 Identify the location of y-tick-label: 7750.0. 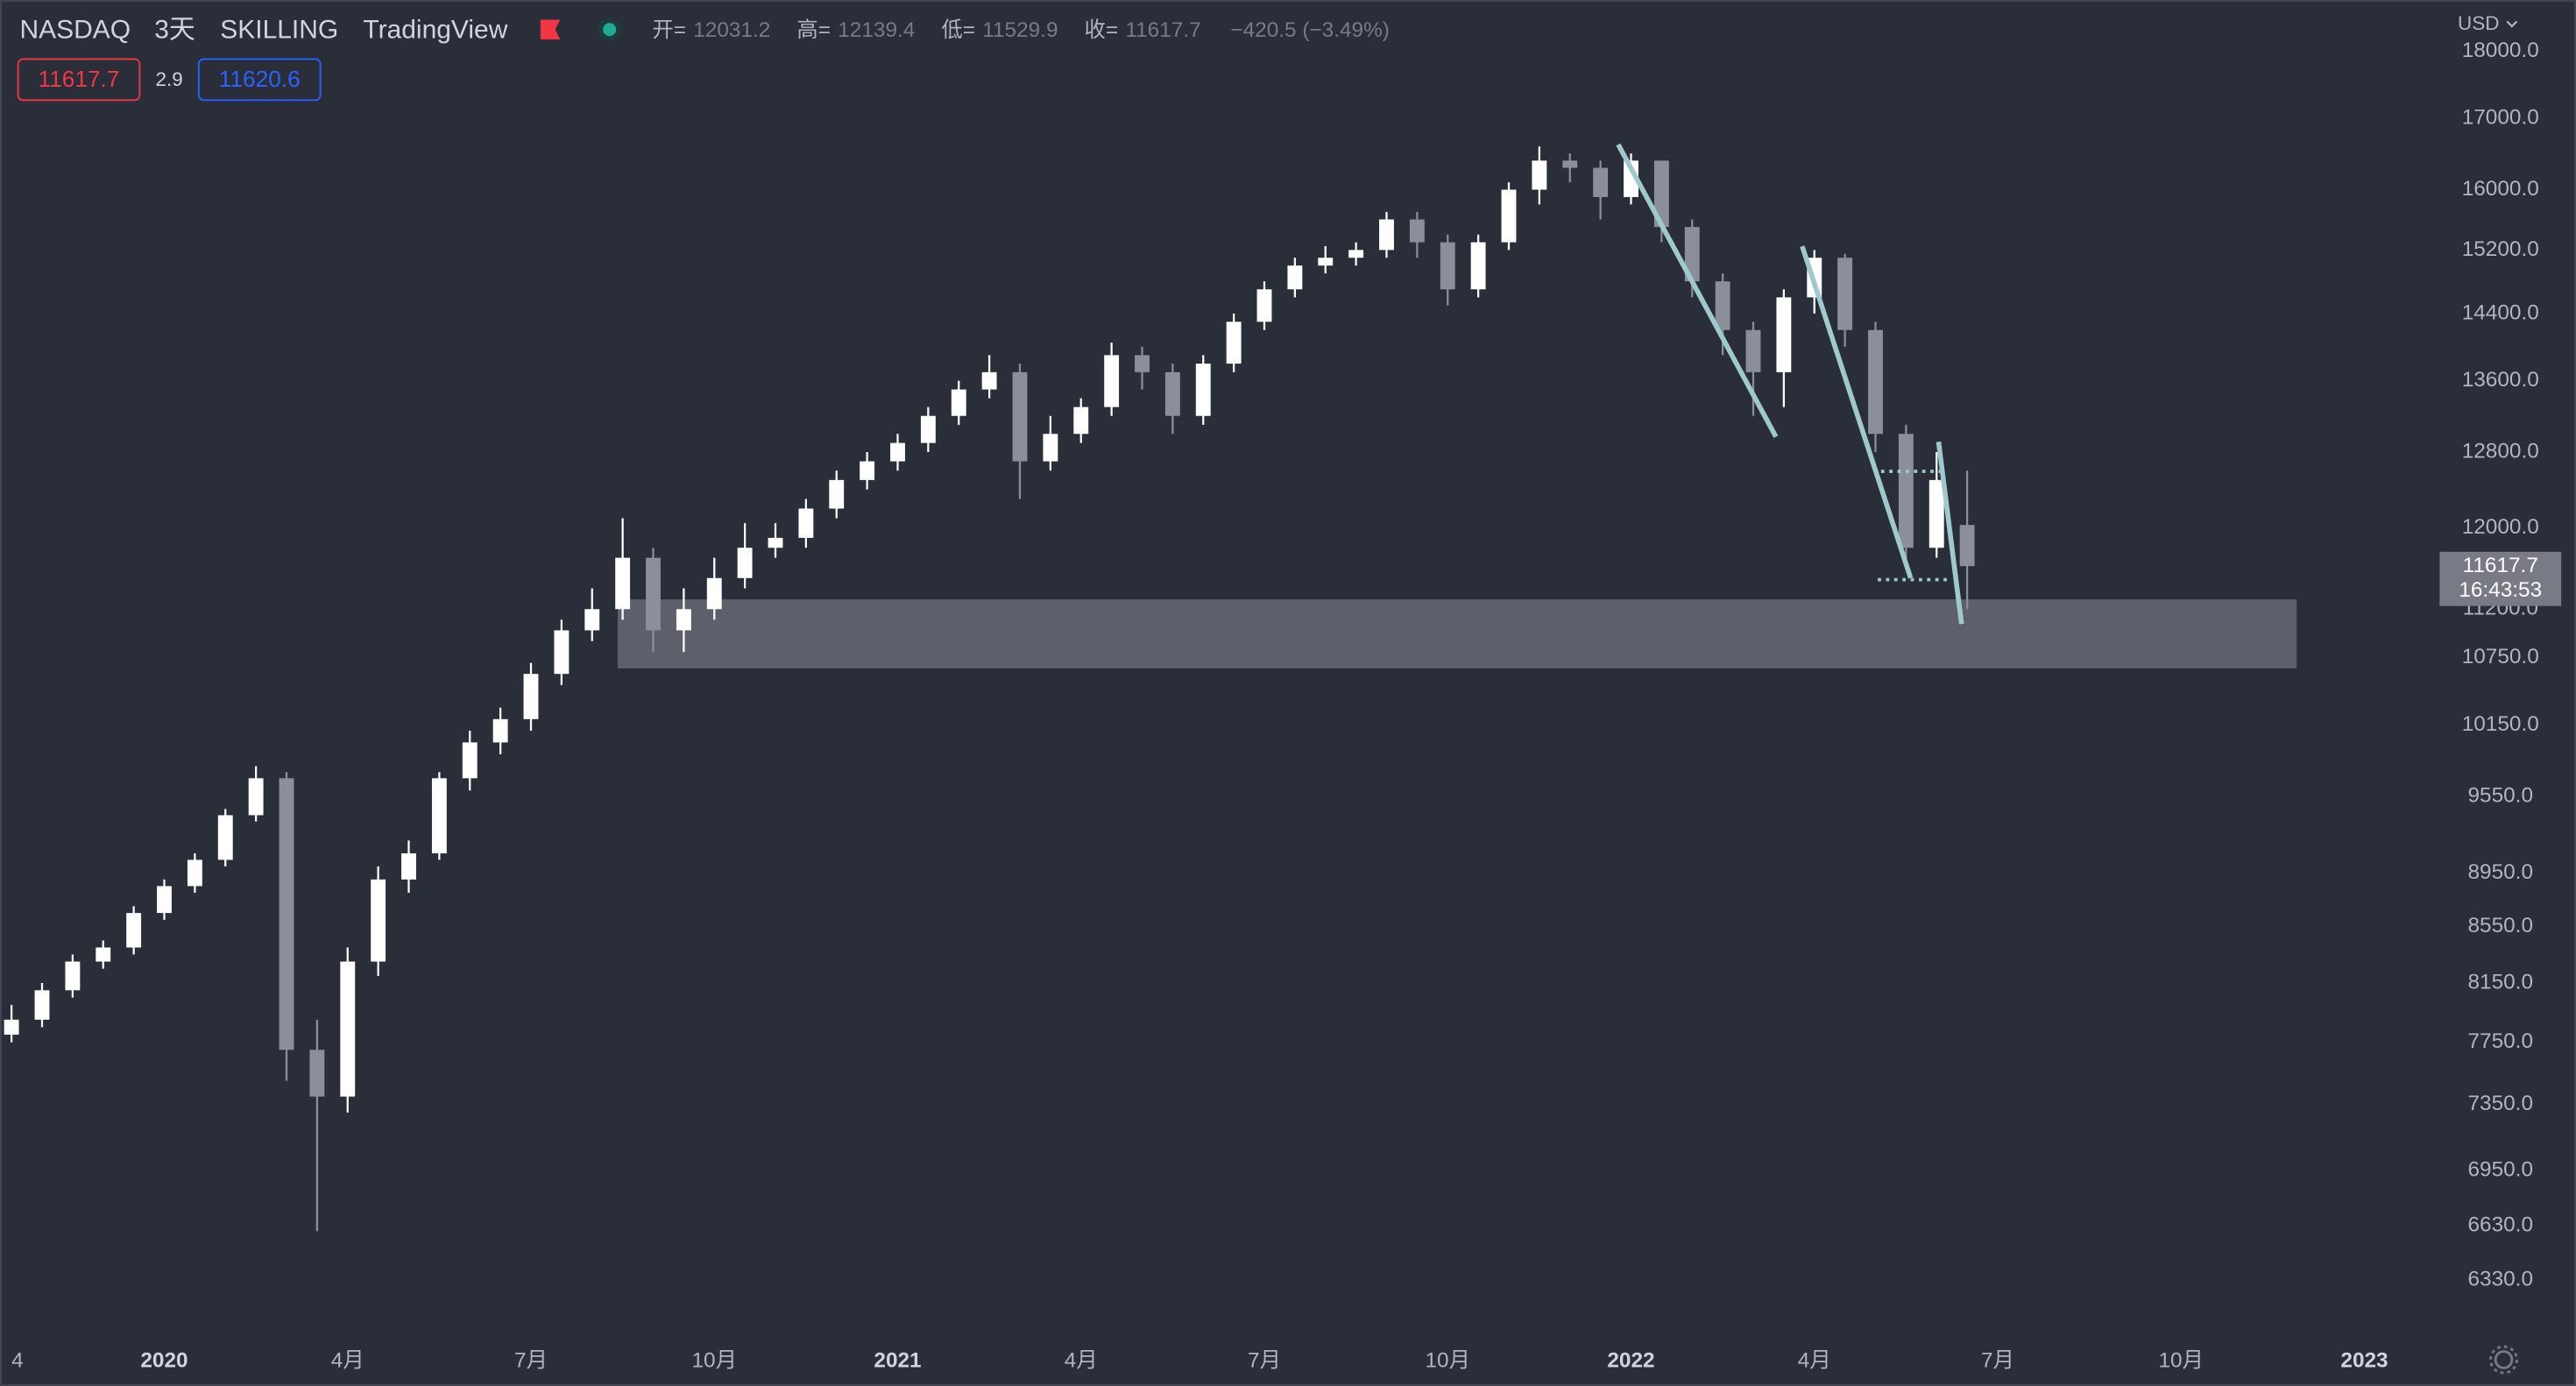
(2500, 1041).